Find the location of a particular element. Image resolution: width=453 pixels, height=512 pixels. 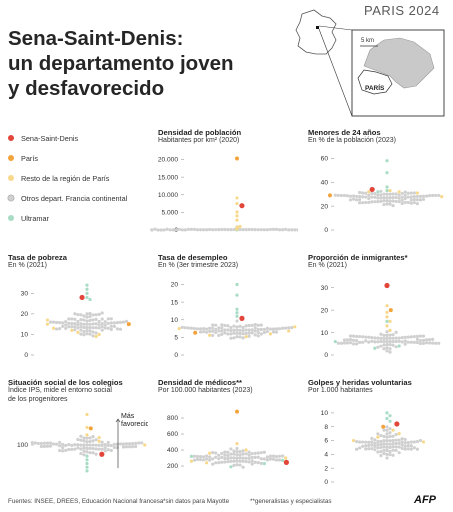

seine-saint-denis-shape is located at coordinates (399, 63).